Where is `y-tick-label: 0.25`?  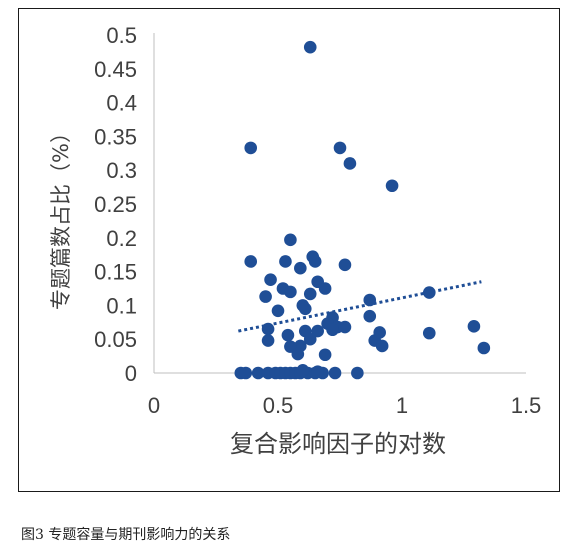
y-tick-label: 0.25 is located at coordinates (115, 204).